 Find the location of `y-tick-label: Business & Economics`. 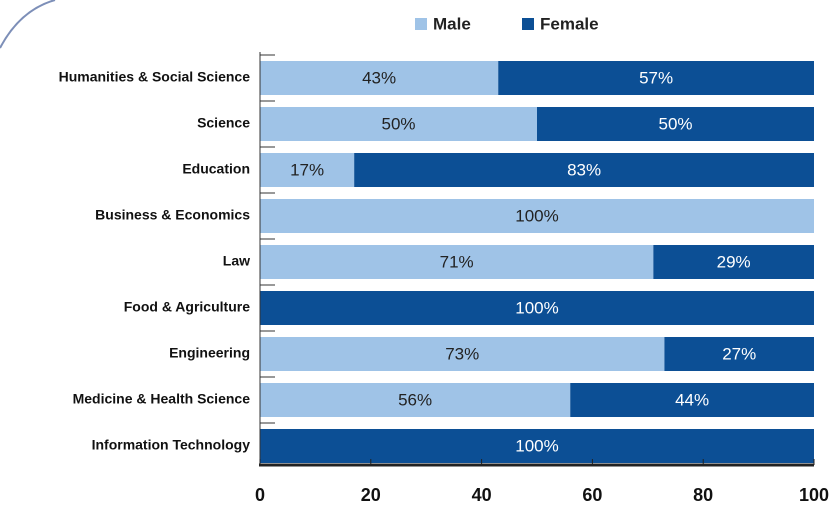

y-tick-label: Business & Economics is located at coordinates (172, 215).